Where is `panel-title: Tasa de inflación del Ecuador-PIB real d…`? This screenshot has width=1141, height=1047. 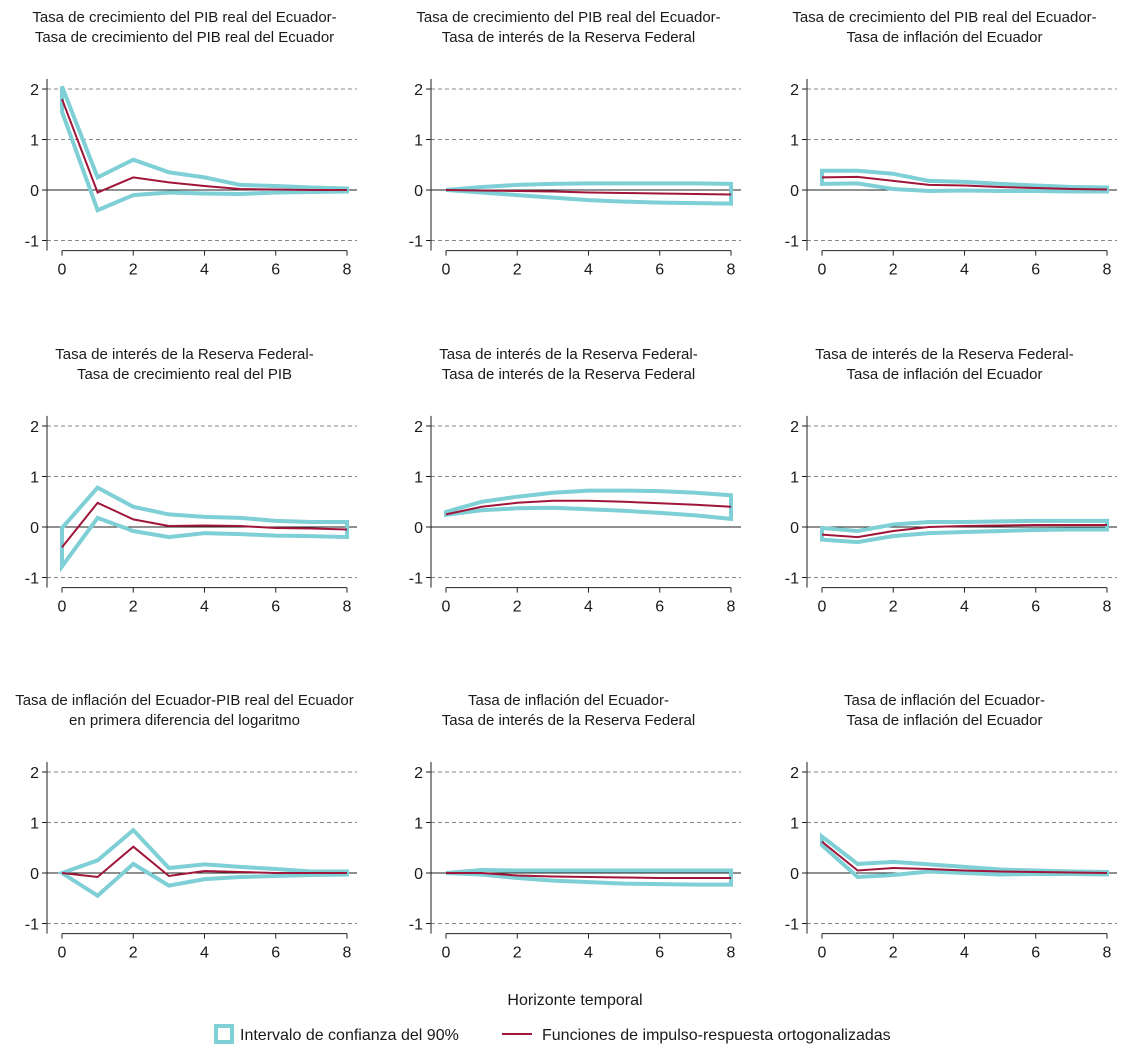 panel-title: Tasa de inflación del Ecuador-PIB real d… is located at coordinates (184, 710).